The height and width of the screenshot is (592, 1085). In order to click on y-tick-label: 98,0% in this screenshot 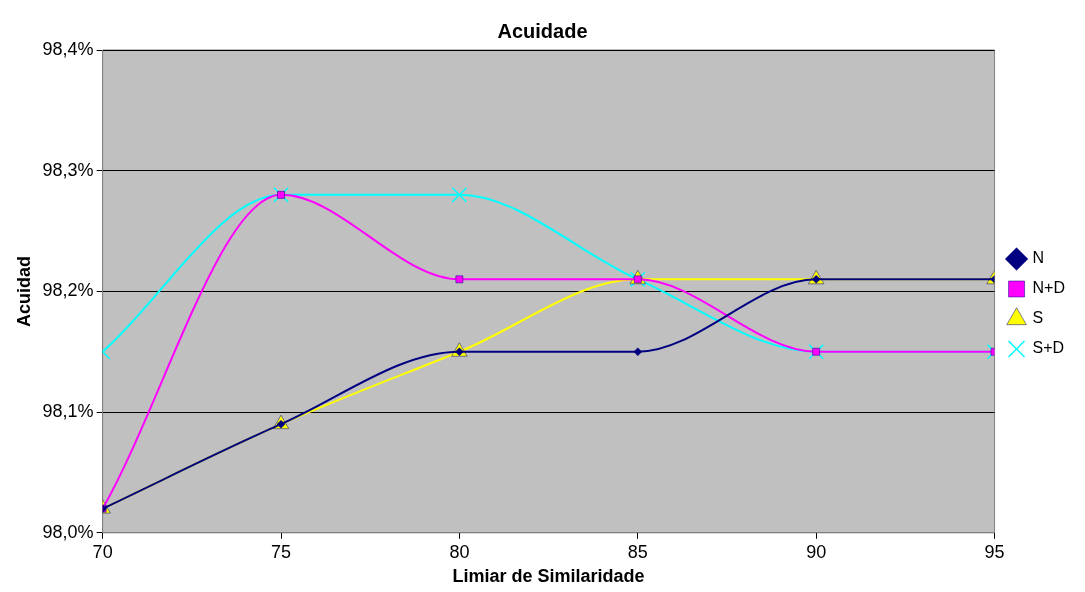, I will do `click(68, 531)`.